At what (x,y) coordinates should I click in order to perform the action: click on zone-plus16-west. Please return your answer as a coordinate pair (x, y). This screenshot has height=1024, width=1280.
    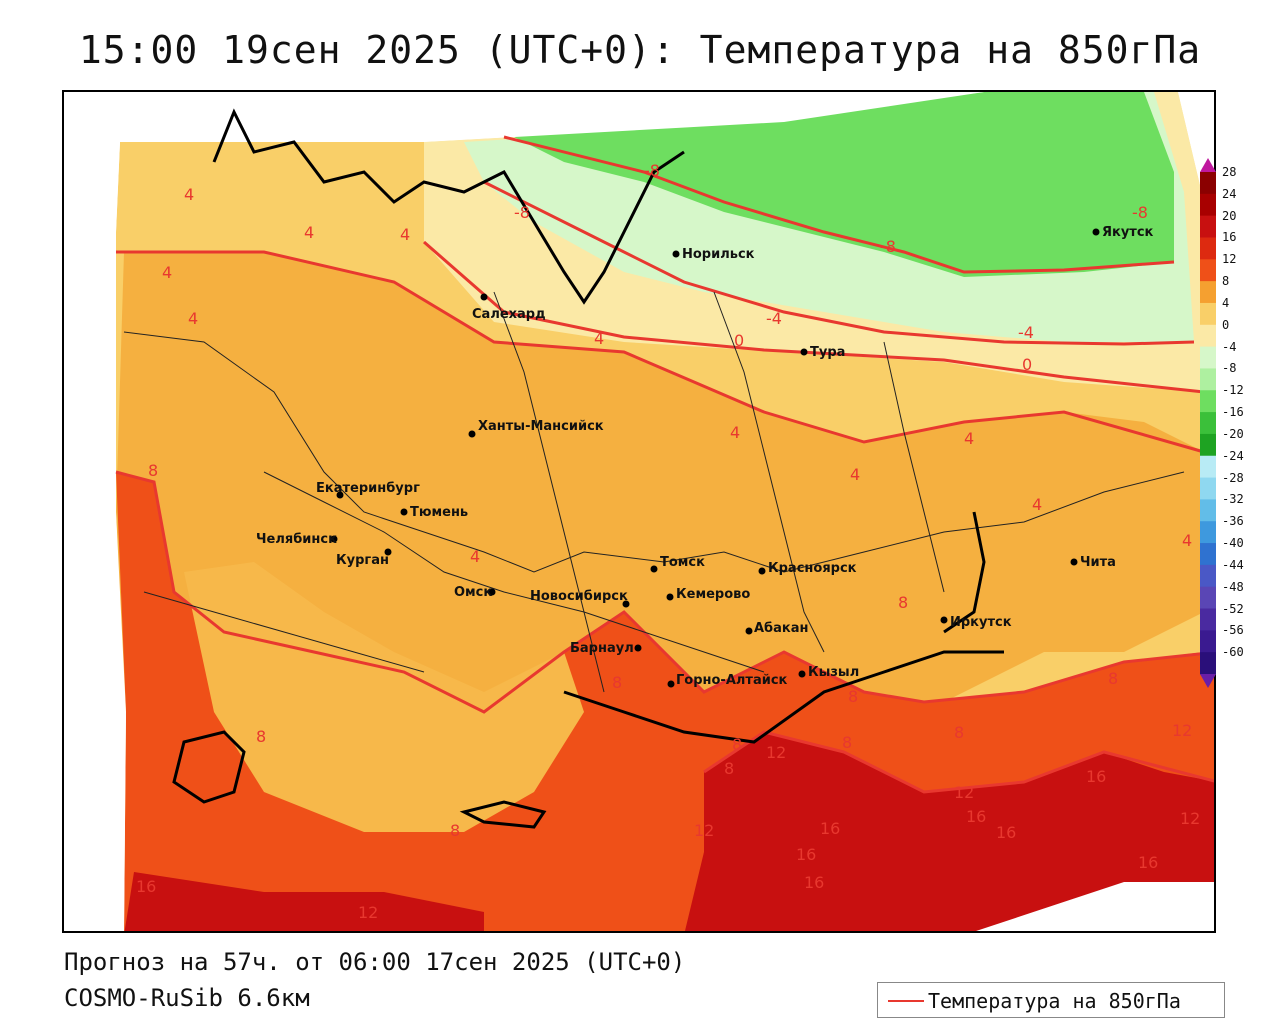
    Looking at the image, I should click on (304, 901).